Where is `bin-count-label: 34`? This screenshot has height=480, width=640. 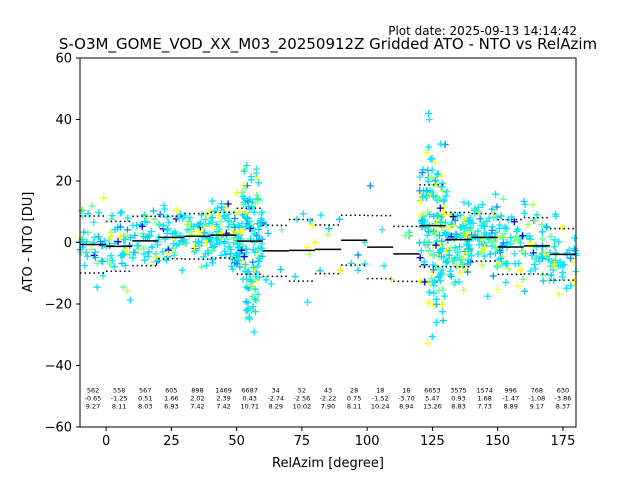
bin-count-label: 34 is located at coordinates (276, 390).